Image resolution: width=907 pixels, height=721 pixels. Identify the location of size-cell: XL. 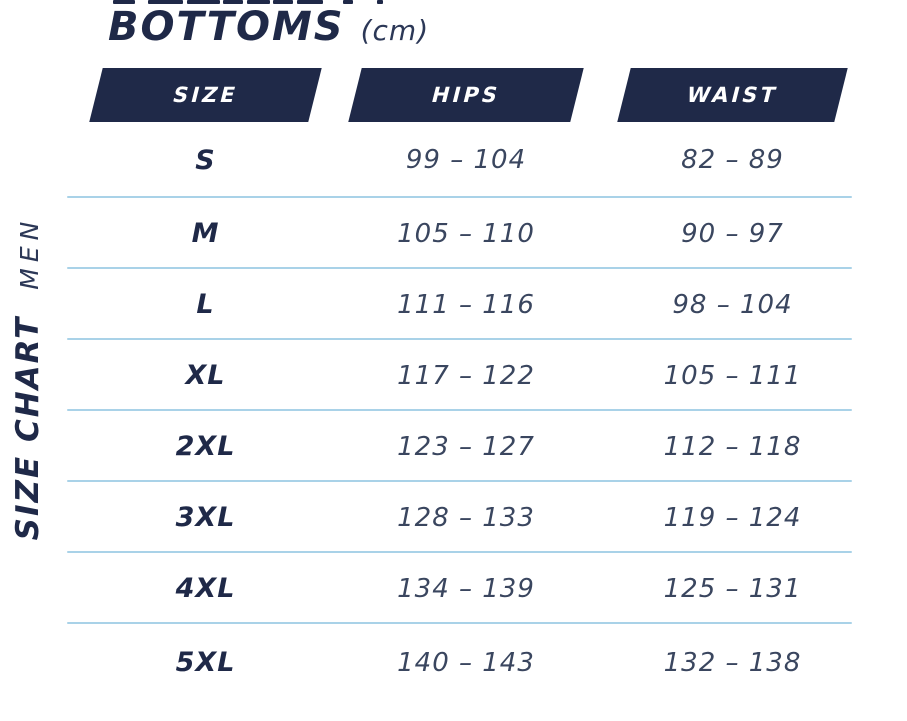
(205, 375).